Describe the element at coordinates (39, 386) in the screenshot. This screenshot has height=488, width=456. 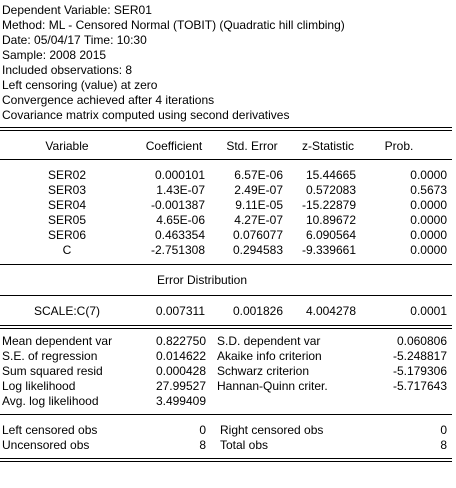
I see `stat-label: Log likelihood` at that location.